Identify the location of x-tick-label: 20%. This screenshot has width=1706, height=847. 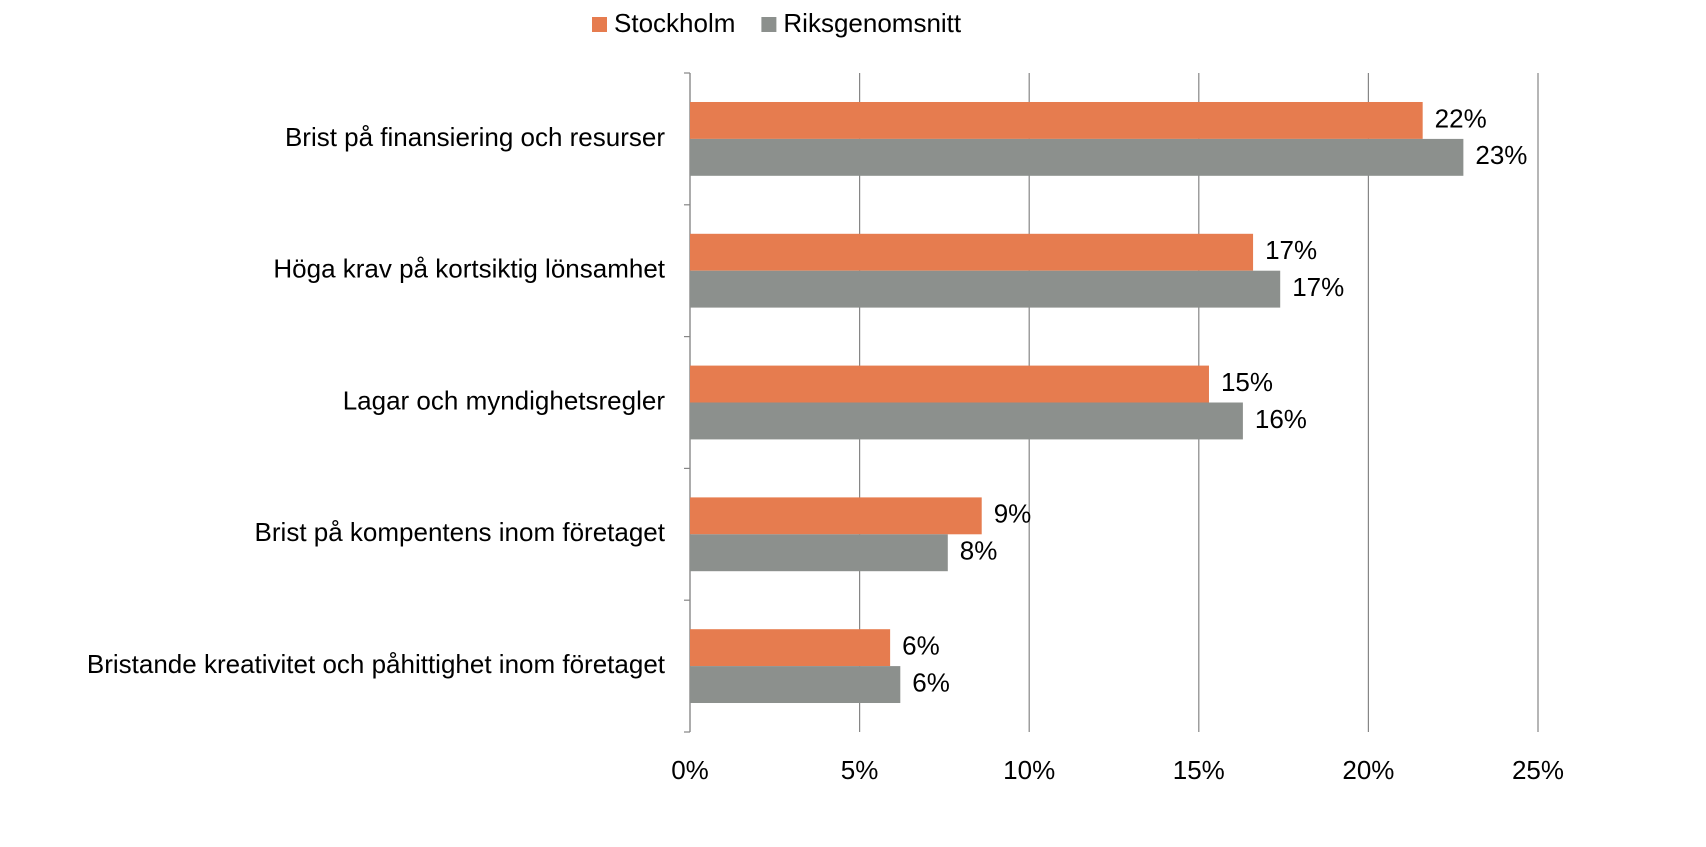
(1368, 770).